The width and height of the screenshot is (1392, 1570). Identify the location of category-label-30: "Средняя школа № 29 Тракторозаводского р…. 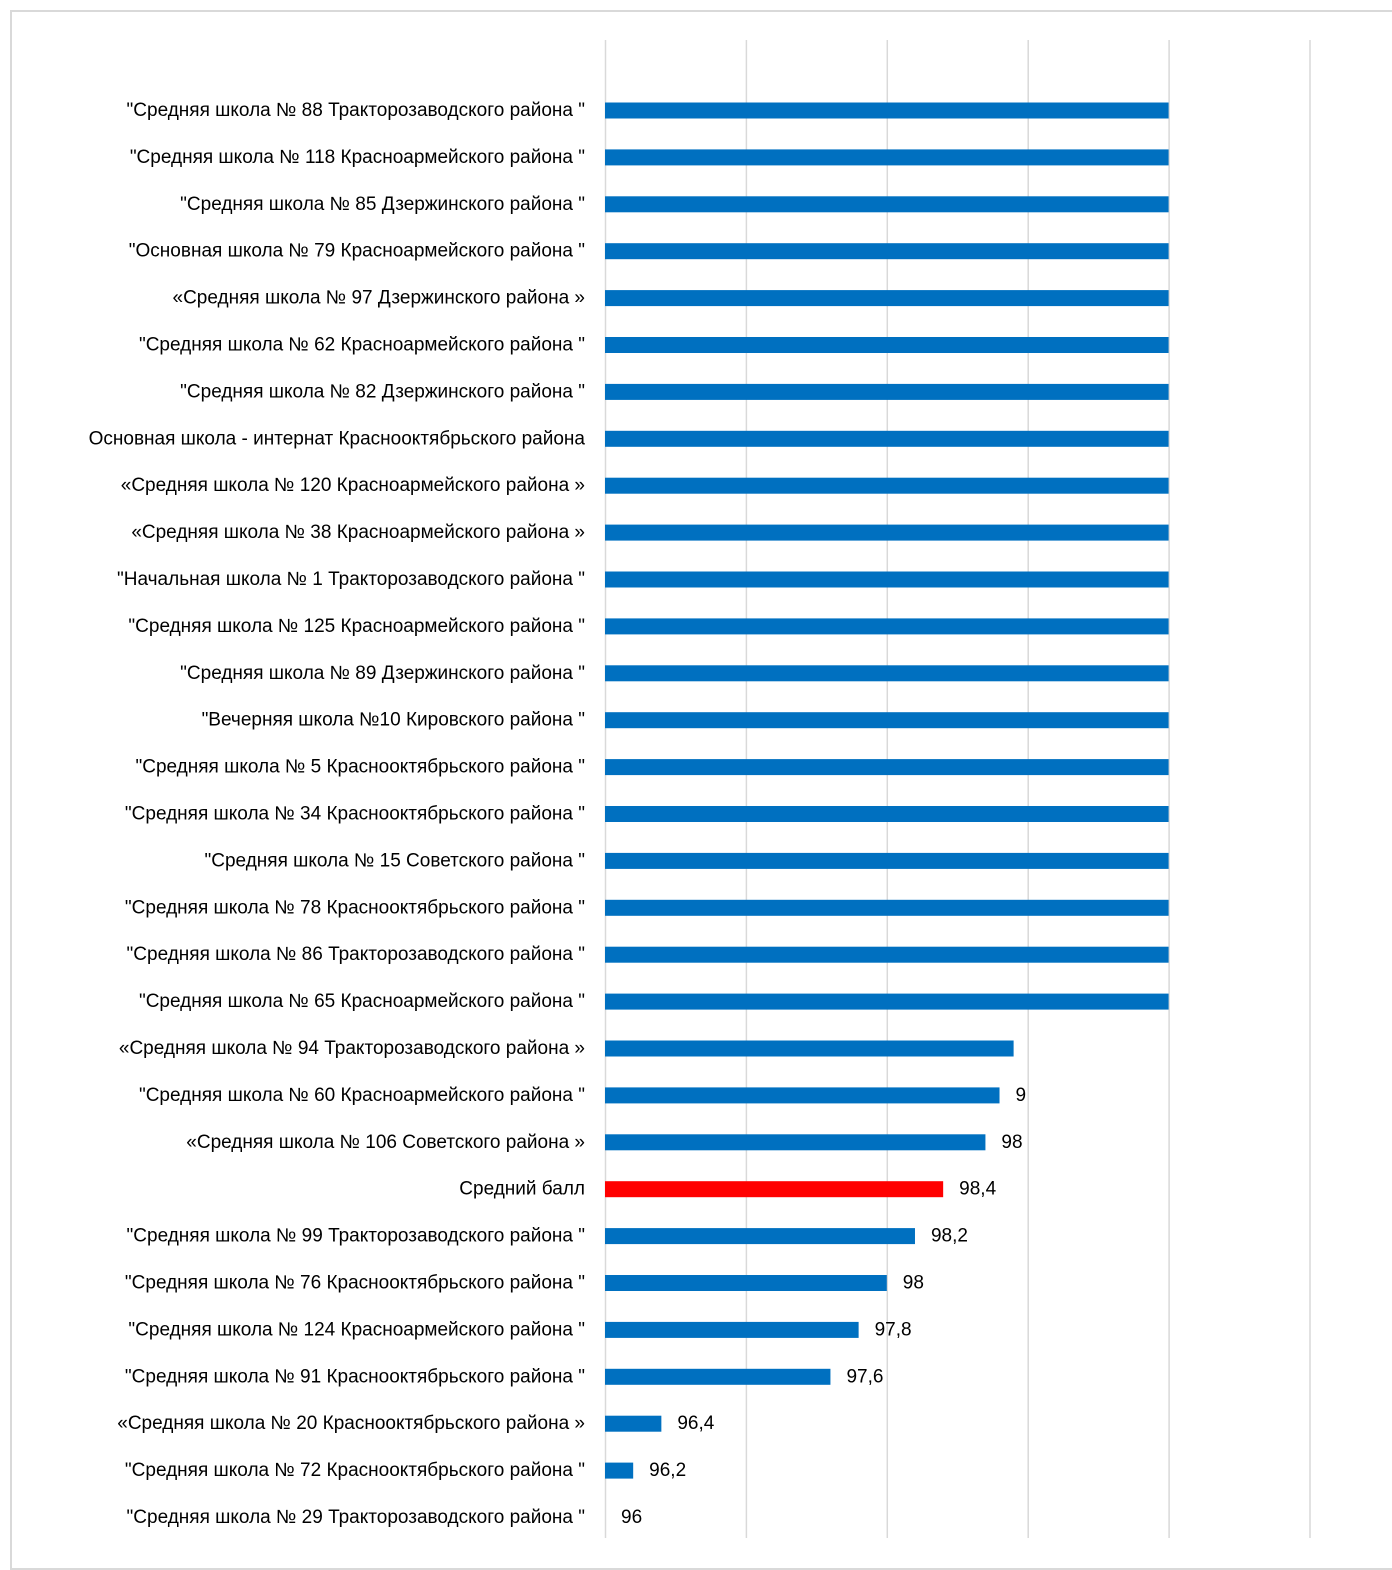
(356, 1517).